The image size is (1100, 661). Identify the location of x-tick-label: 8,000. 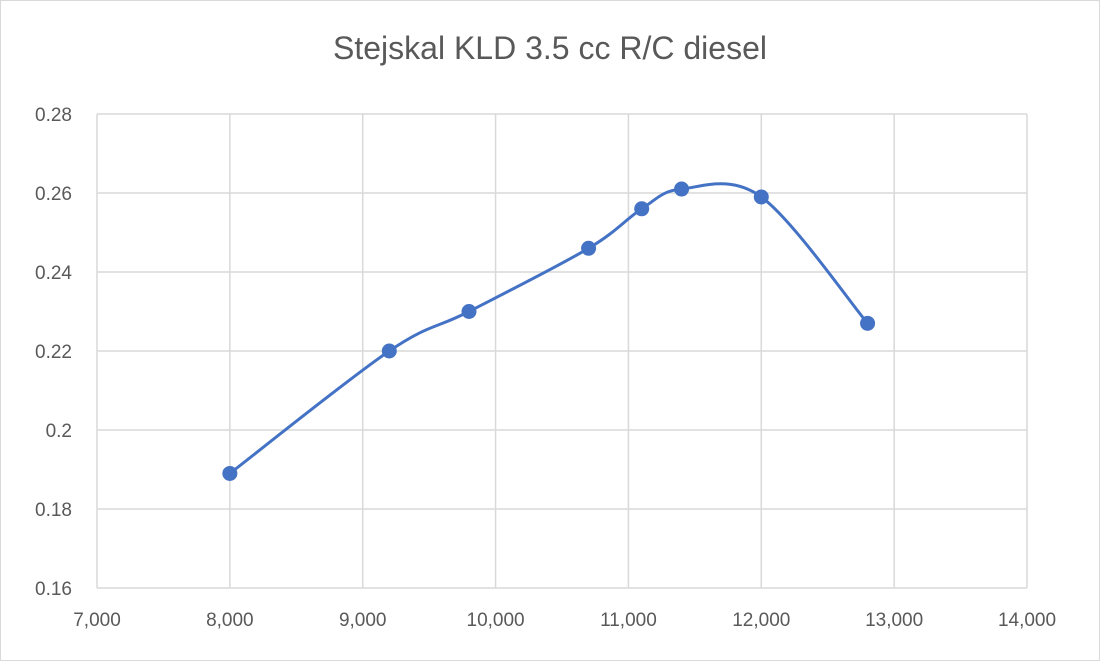
(230, 620).